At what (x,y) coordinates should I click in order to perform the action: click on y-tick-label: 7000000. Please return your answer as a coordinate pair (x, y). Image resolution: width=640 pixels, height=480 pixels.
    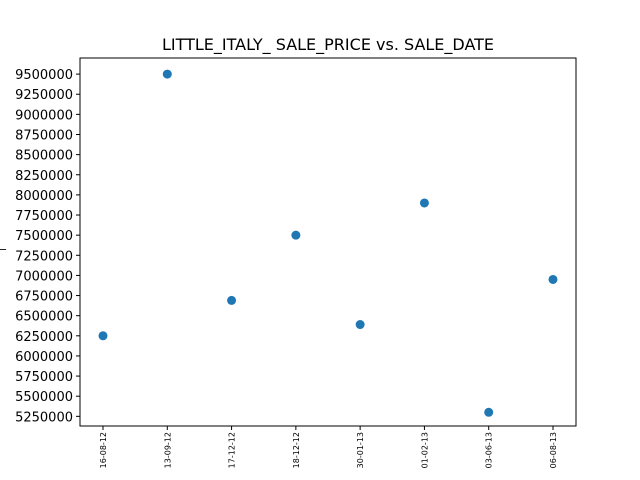
    Looking at the image, I should click on (44, 276).